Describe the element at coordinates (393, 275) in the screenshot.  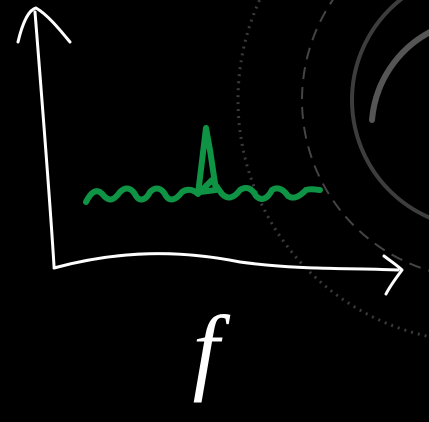
I see `x-arrow` at that location.